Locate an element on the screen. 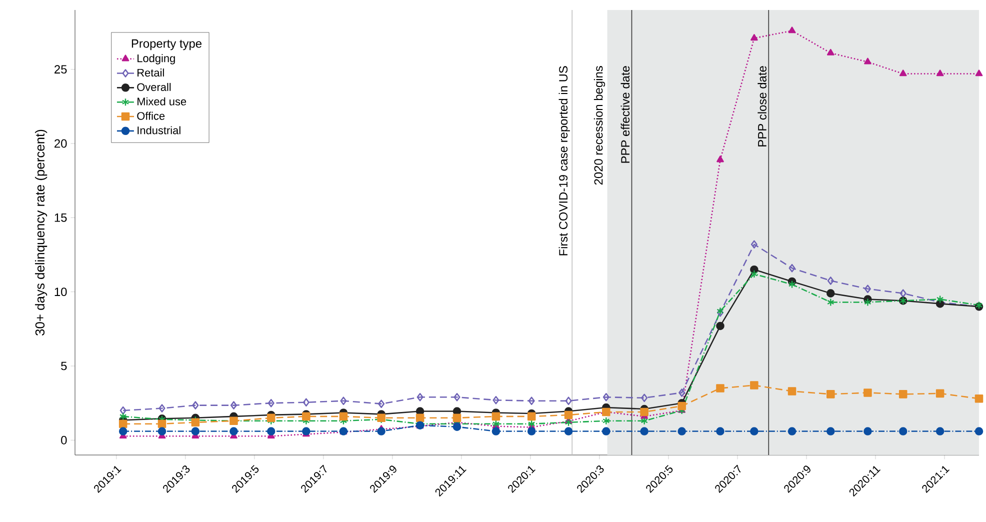 The image size is (986, 522). legend-label: Office is located at coordinates (151, 116).